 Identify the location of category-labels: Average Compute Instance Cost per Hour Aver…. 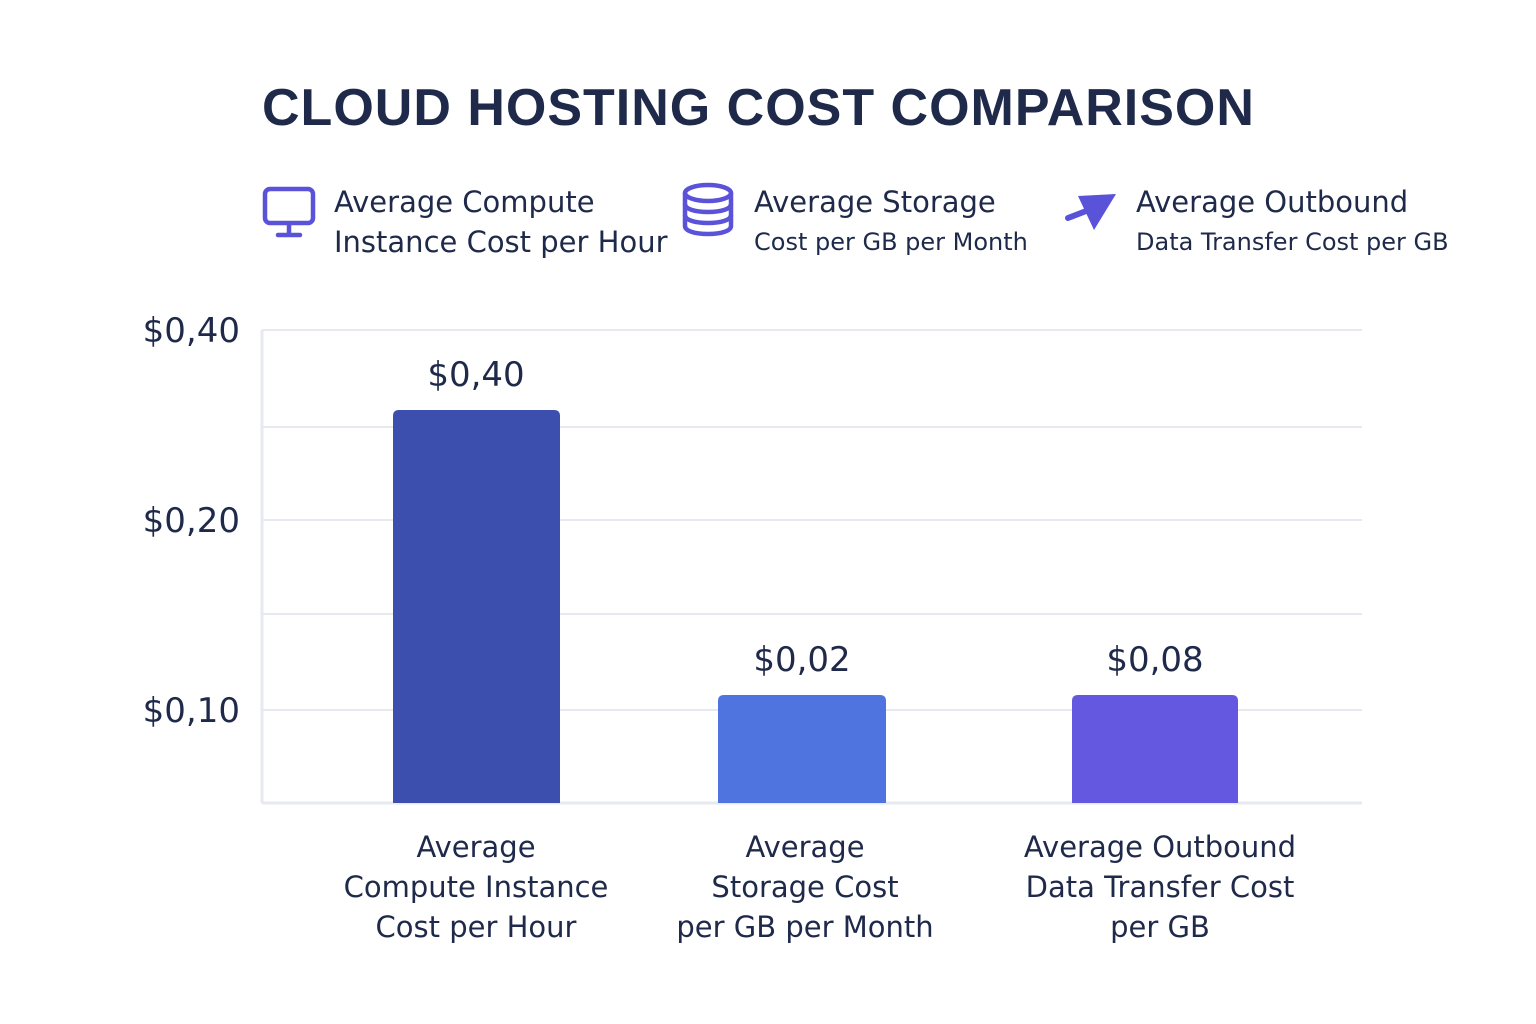
(820, 887).